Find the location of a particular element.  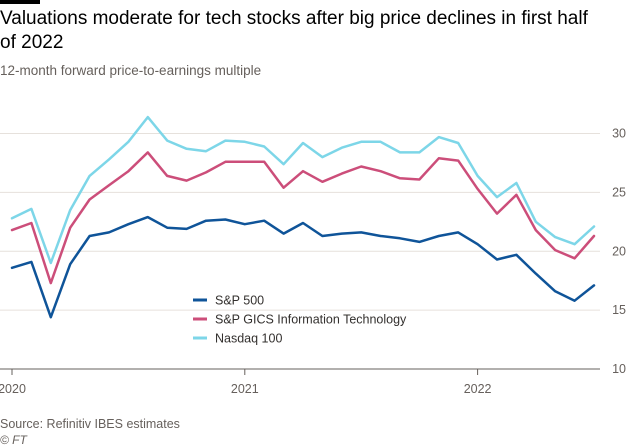

x-tick-label-2022: 2022 is located at coordinates (478, 389).